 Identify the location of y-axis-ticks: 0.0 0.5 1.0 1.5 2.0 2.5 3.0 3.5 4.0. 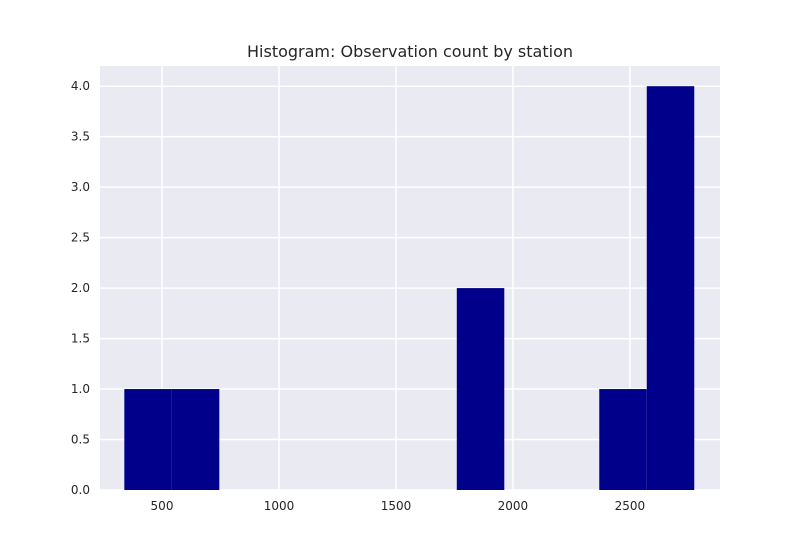
(80, 288).